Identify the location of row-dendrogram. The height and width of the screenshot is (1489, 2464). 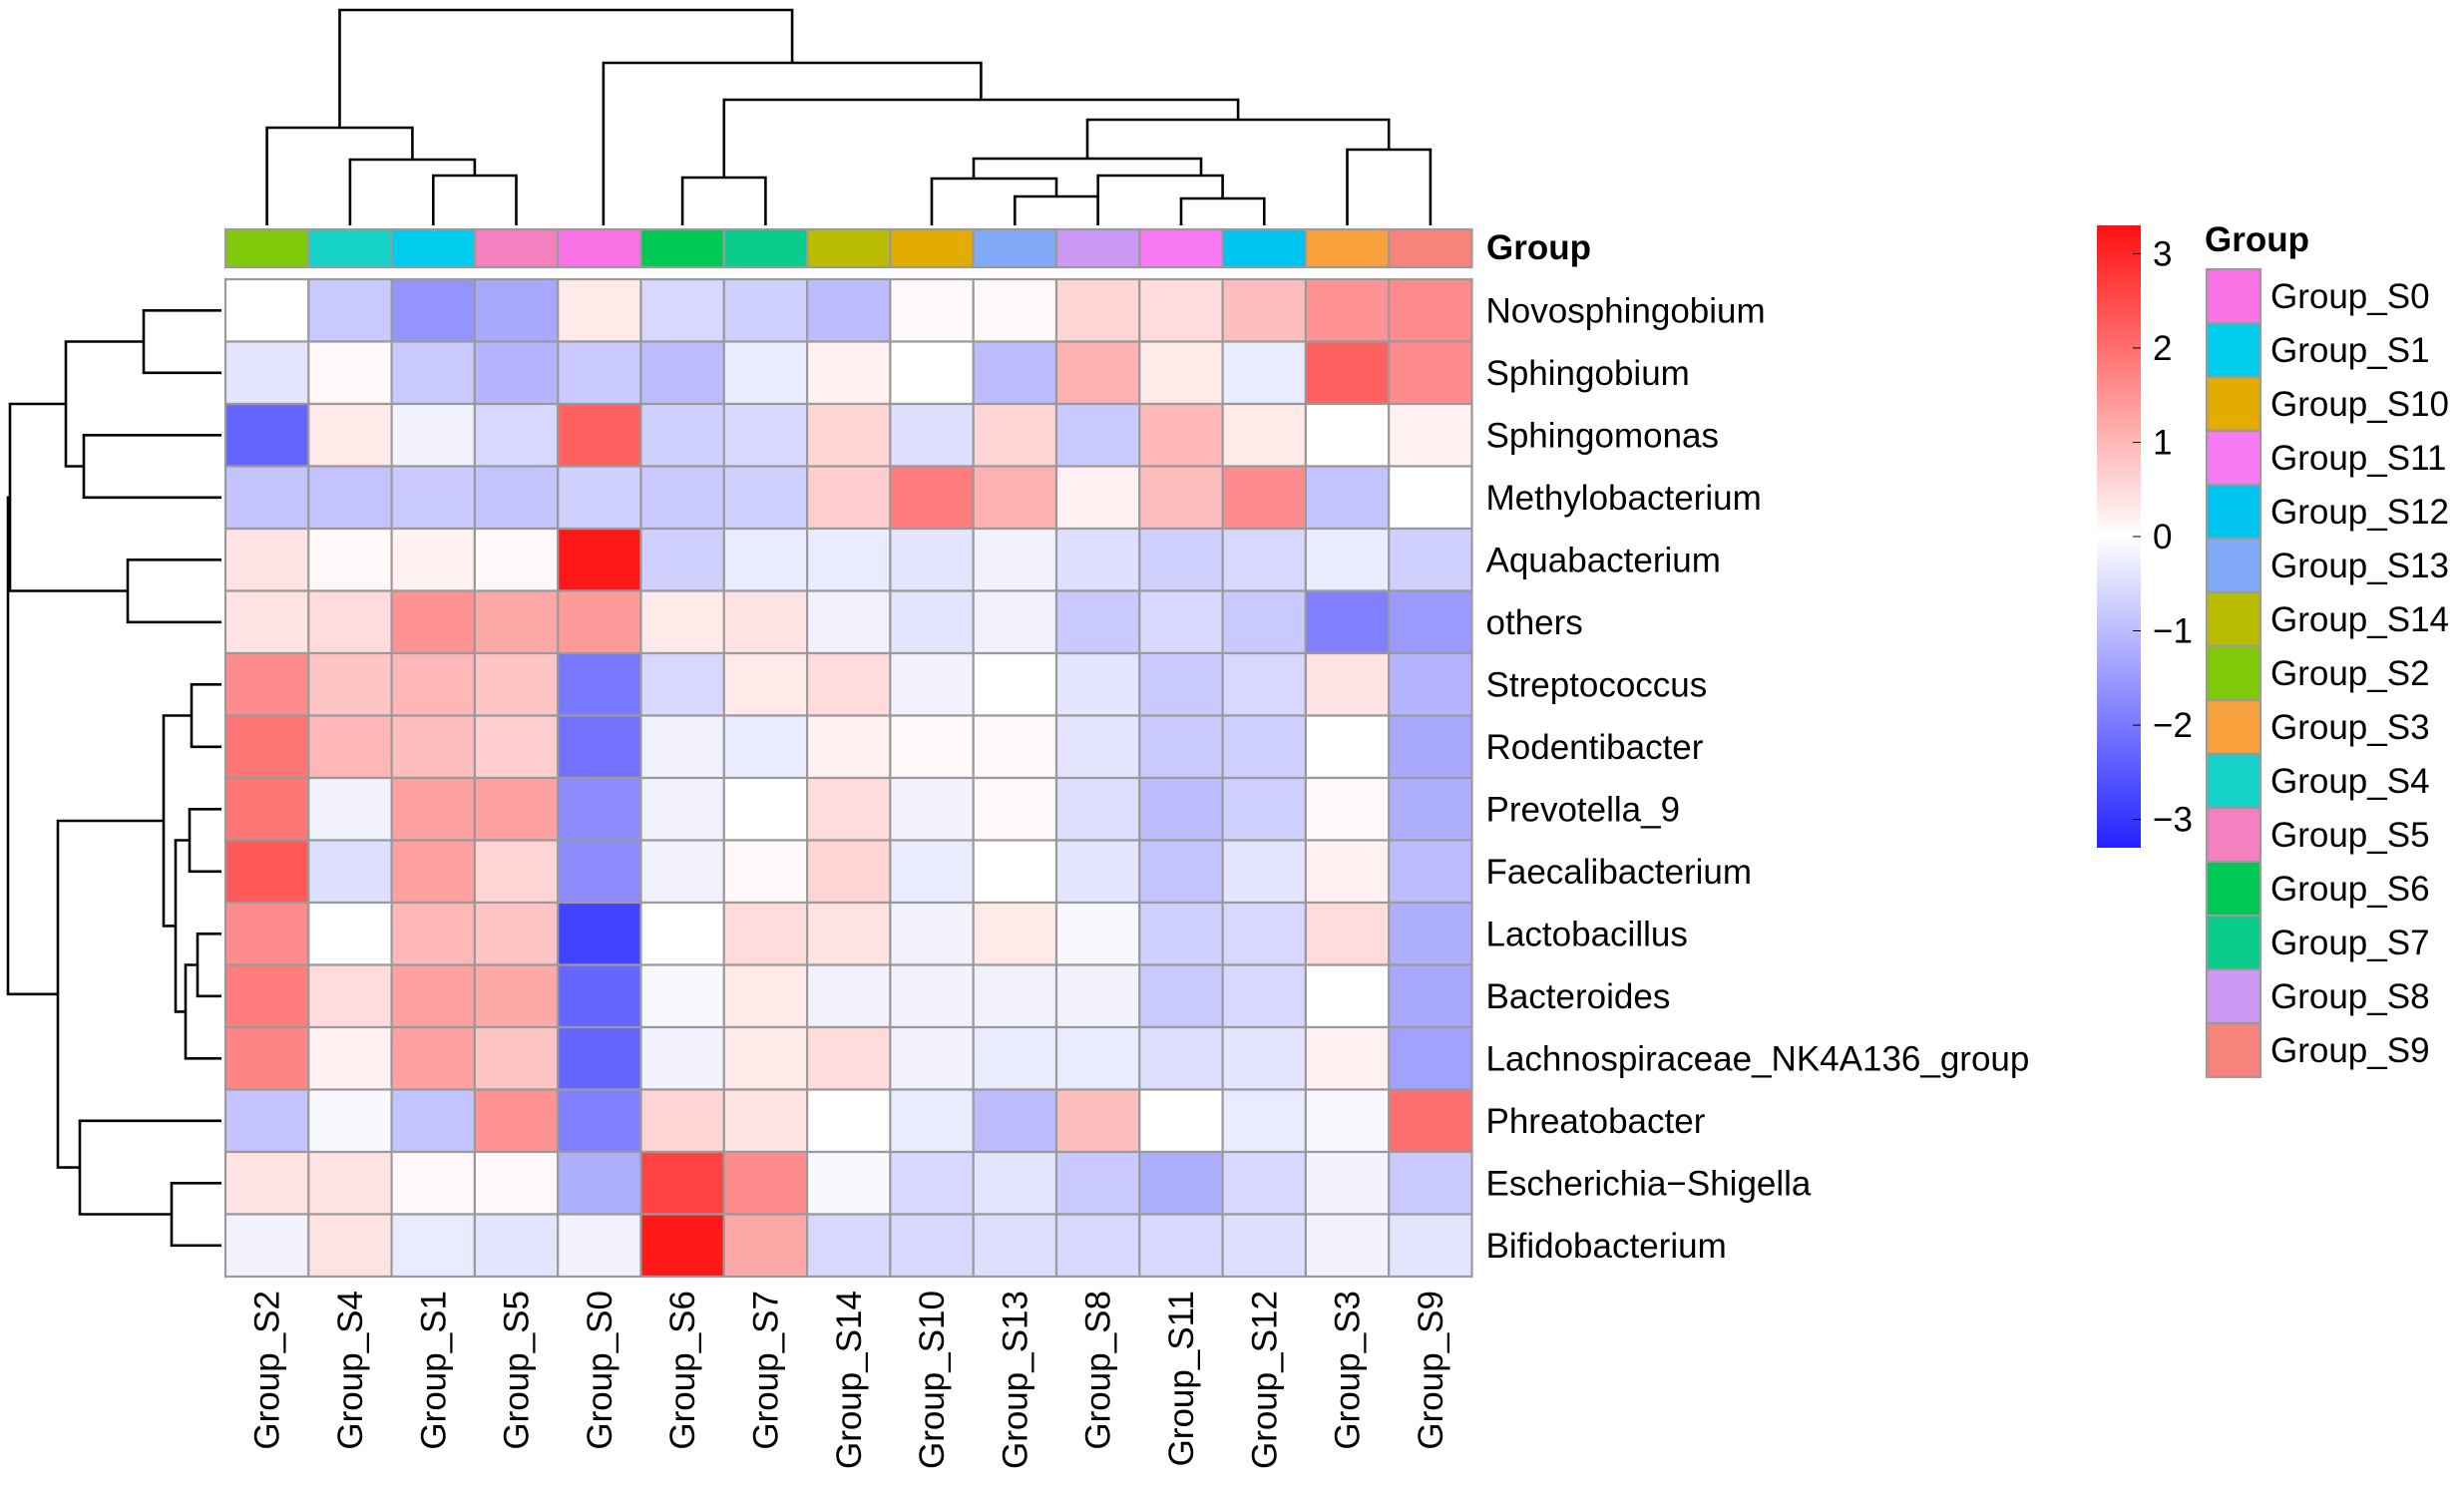
(113, 778).